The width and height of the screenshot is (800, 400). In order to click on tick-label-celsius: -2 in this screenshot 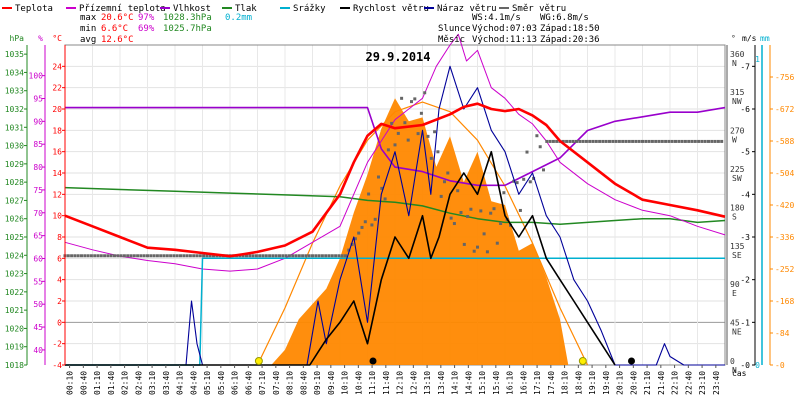, I will do `click(57, 344)`.